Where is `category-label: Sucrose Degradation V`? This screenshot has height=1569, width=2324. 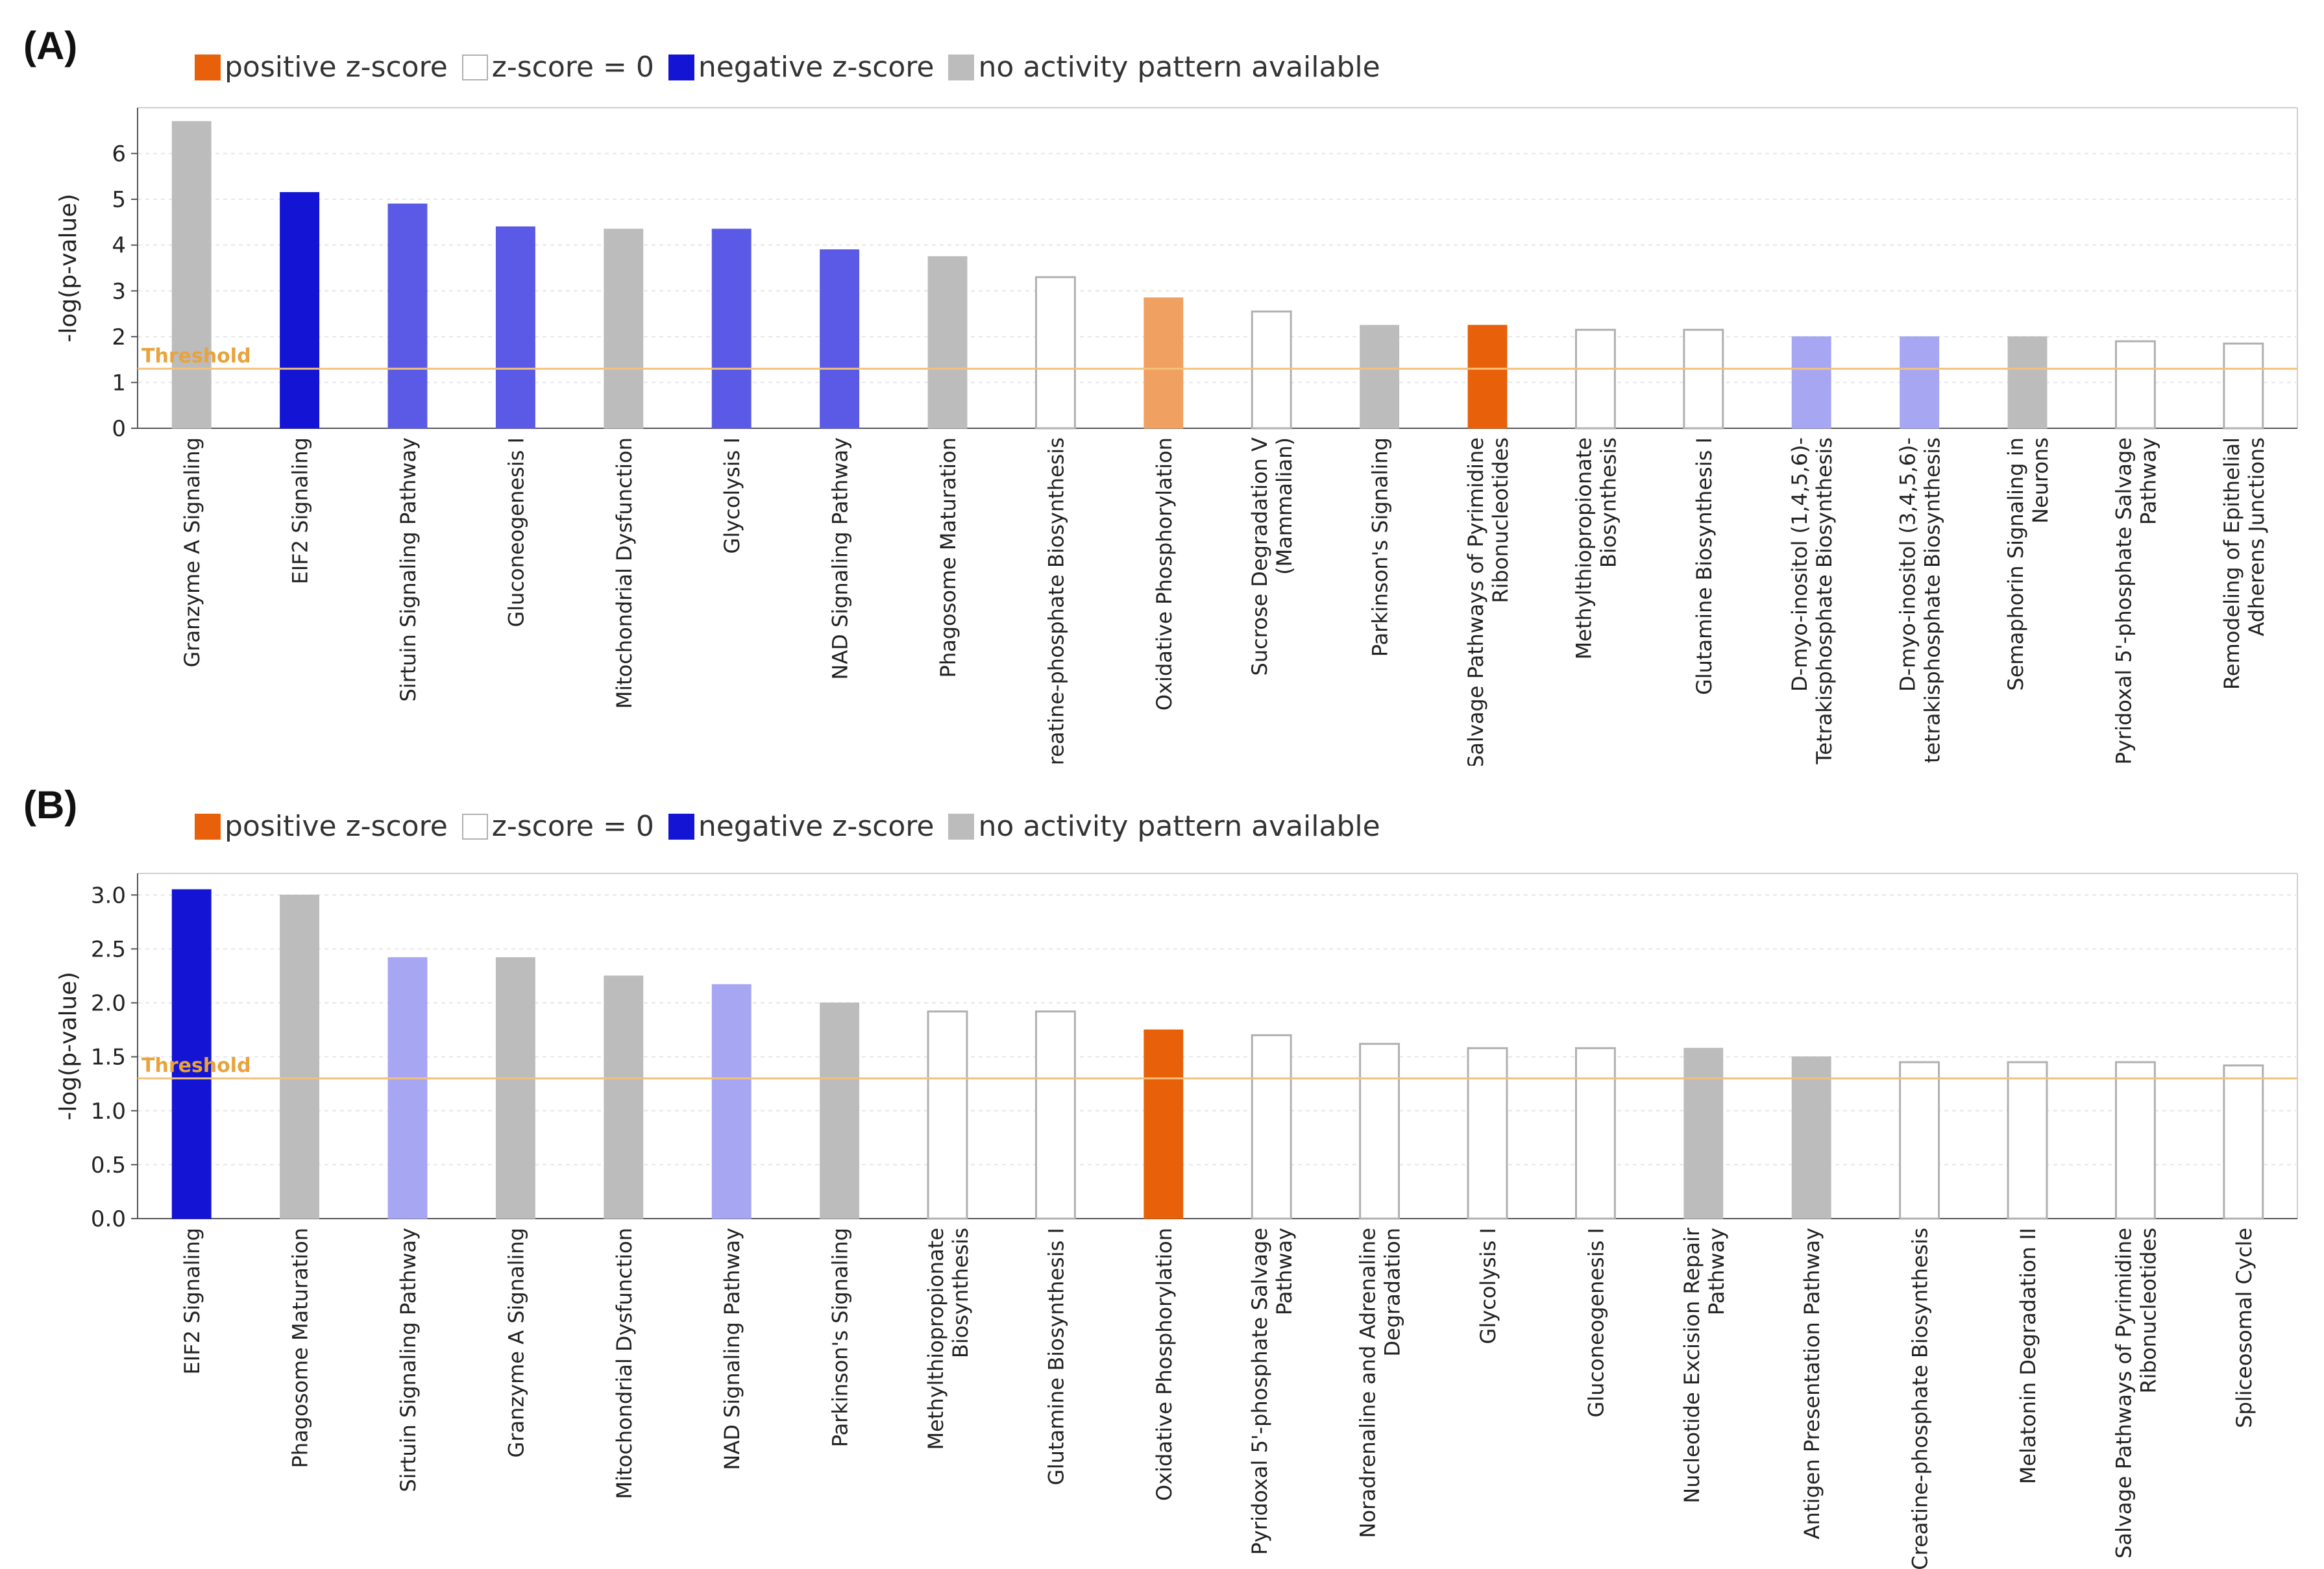
category-label: Sucrose Degradation V is located at coordinates (1259, 556).